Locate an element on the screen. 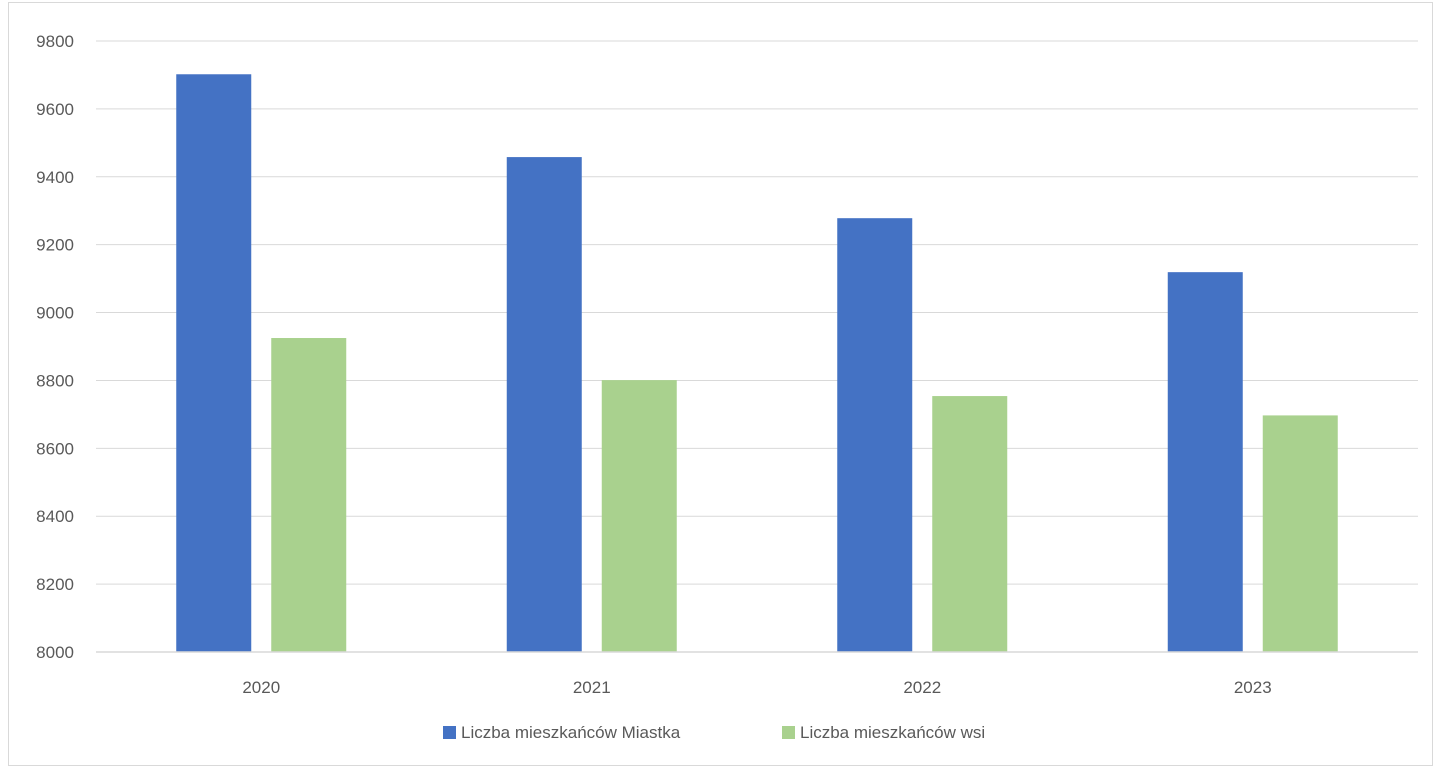  bar-wies-2023 is located at coordinates (1300, 533).